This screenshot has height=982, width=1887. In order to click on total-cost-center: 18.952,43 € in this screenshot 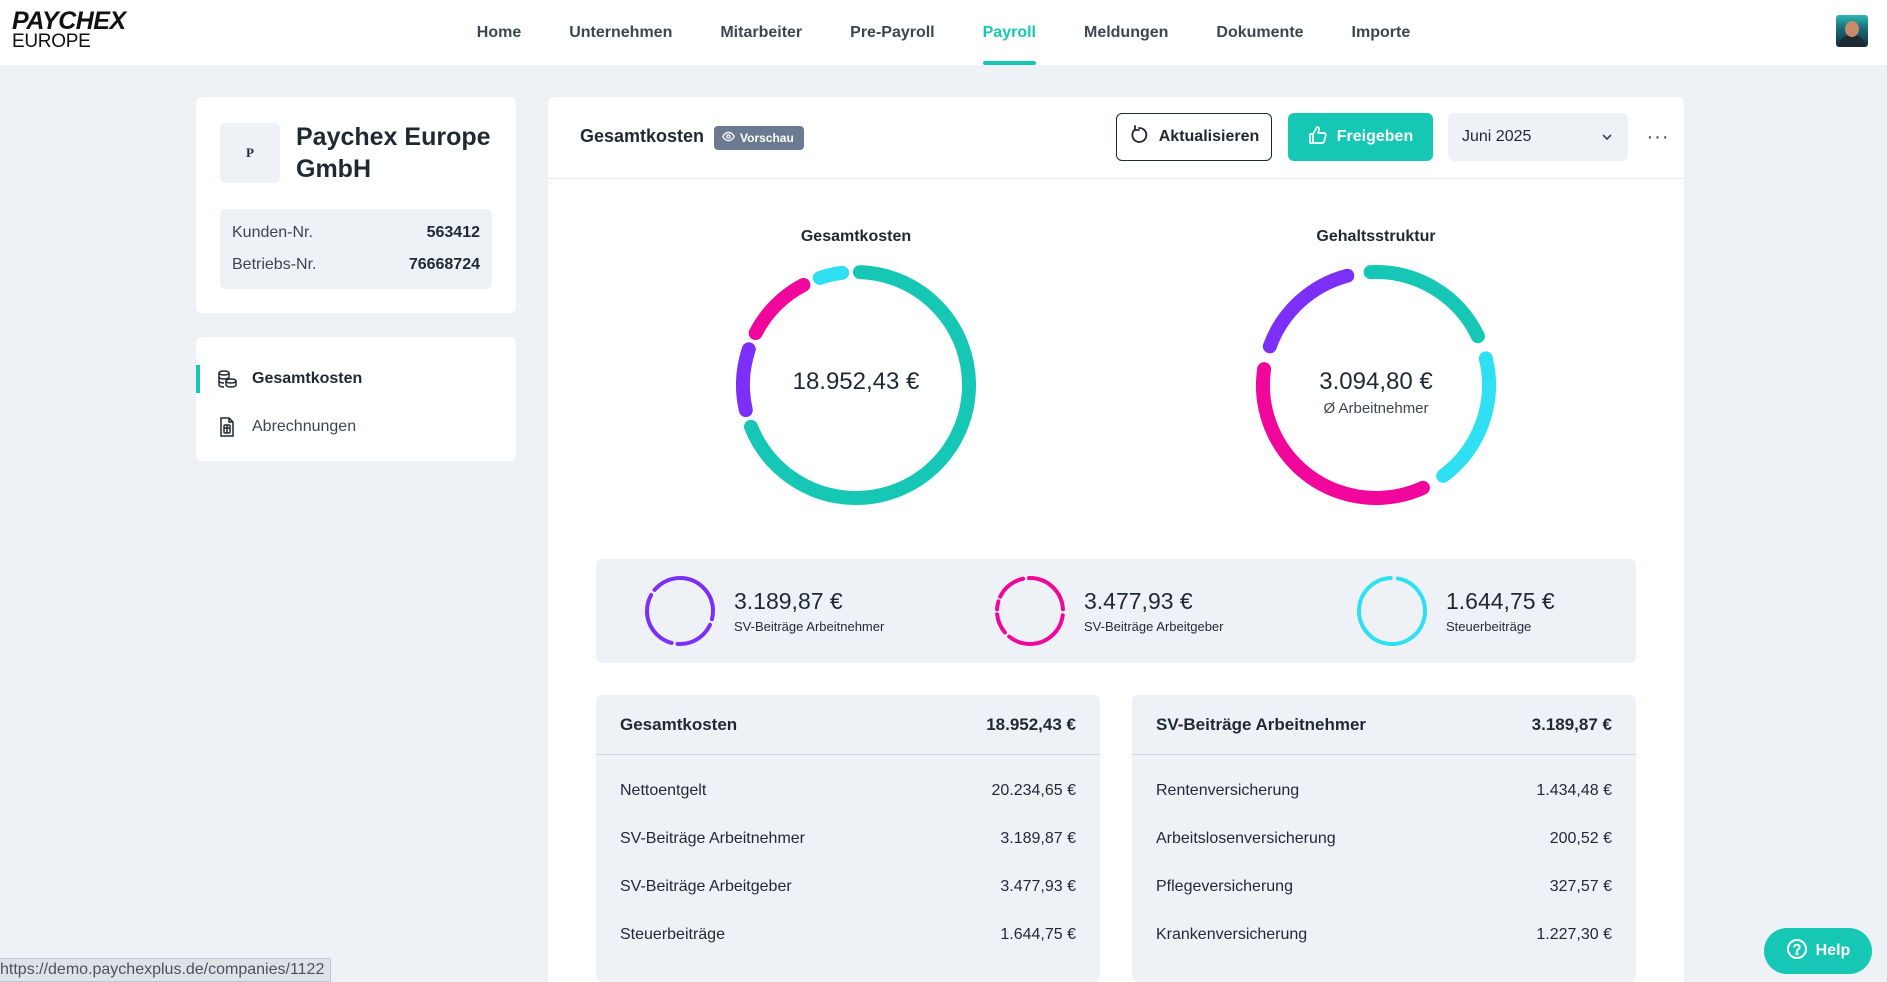, I will do `click(856, 382)`.